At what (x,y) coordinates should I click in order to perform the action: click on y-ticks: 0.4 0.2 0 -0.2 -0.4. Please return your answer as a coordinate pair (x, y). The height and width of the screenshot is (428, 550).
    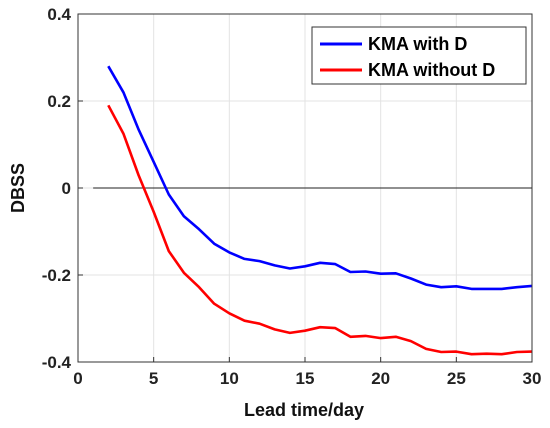
    Looking at the image, I should click on (62, 188).